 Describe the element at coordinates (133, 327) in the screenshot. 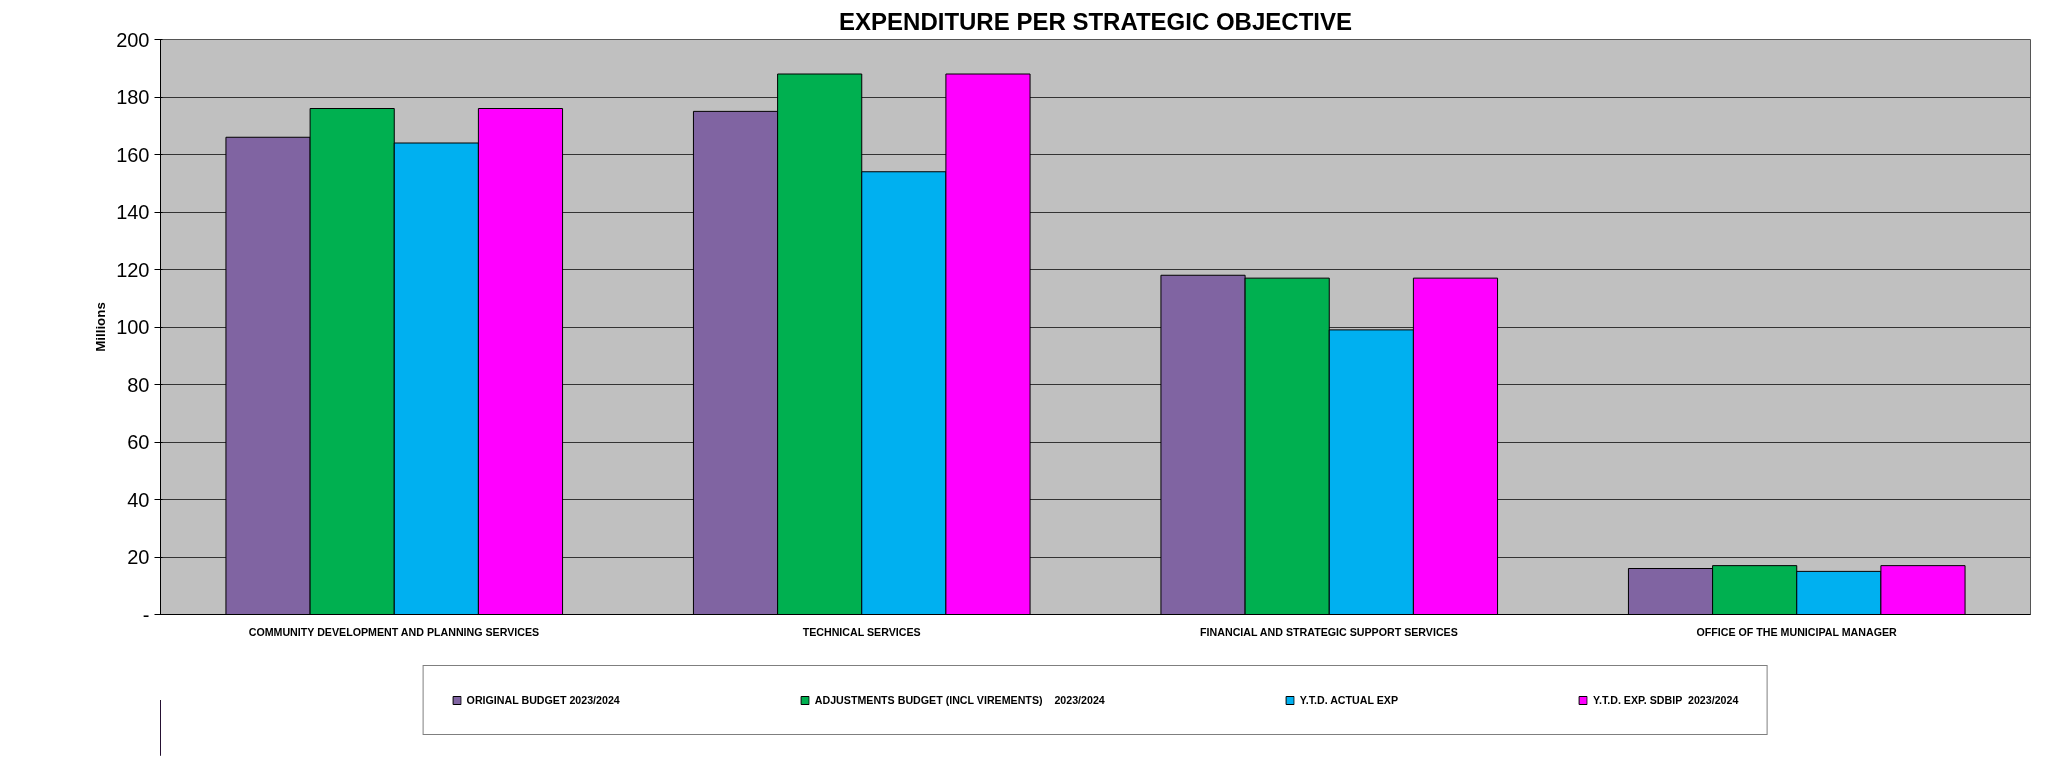

I see `y-tick-label: 100` at that location.